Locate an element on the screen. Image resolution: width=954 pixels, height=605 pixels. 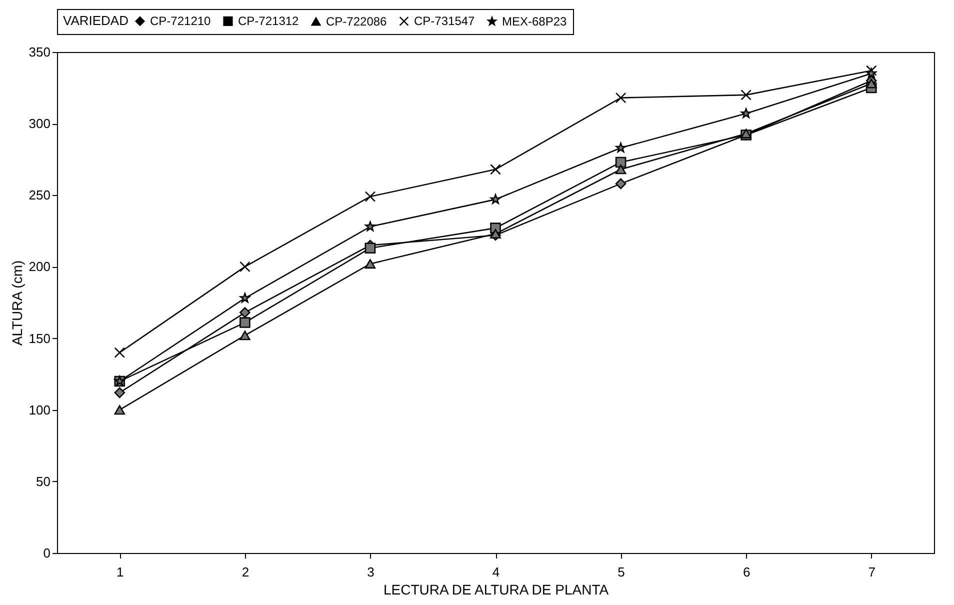
legend-label: CP-721312 is located at coordinates (269, 21).